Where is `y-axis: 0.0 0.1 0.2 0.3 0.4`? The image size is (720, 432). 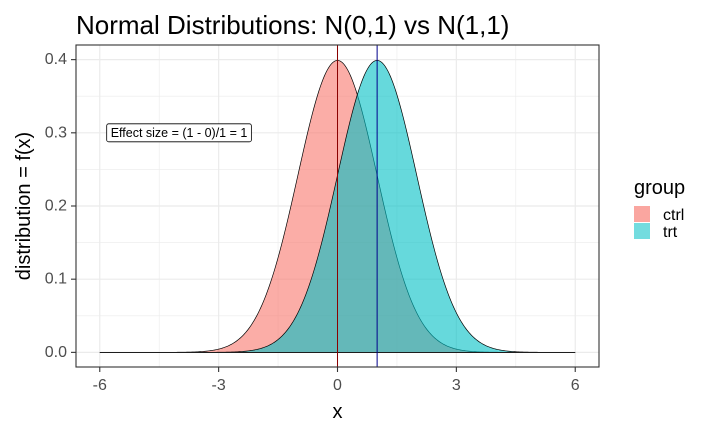 y-axis: 0.0 0.1 0.2 0.3 0.4 is located at coordinates (60, 206).